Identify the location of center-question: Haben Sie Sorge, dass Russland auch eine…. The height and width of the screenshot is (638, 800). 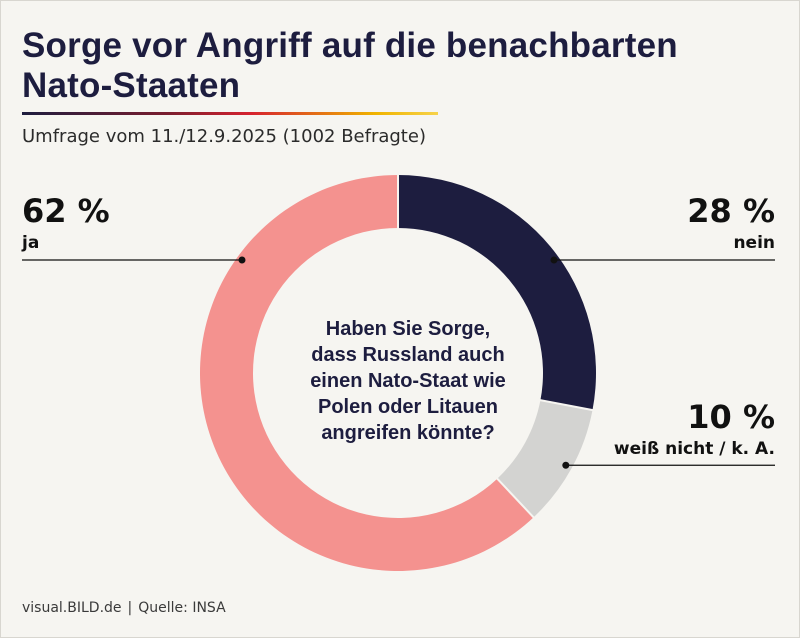
(408, 381).